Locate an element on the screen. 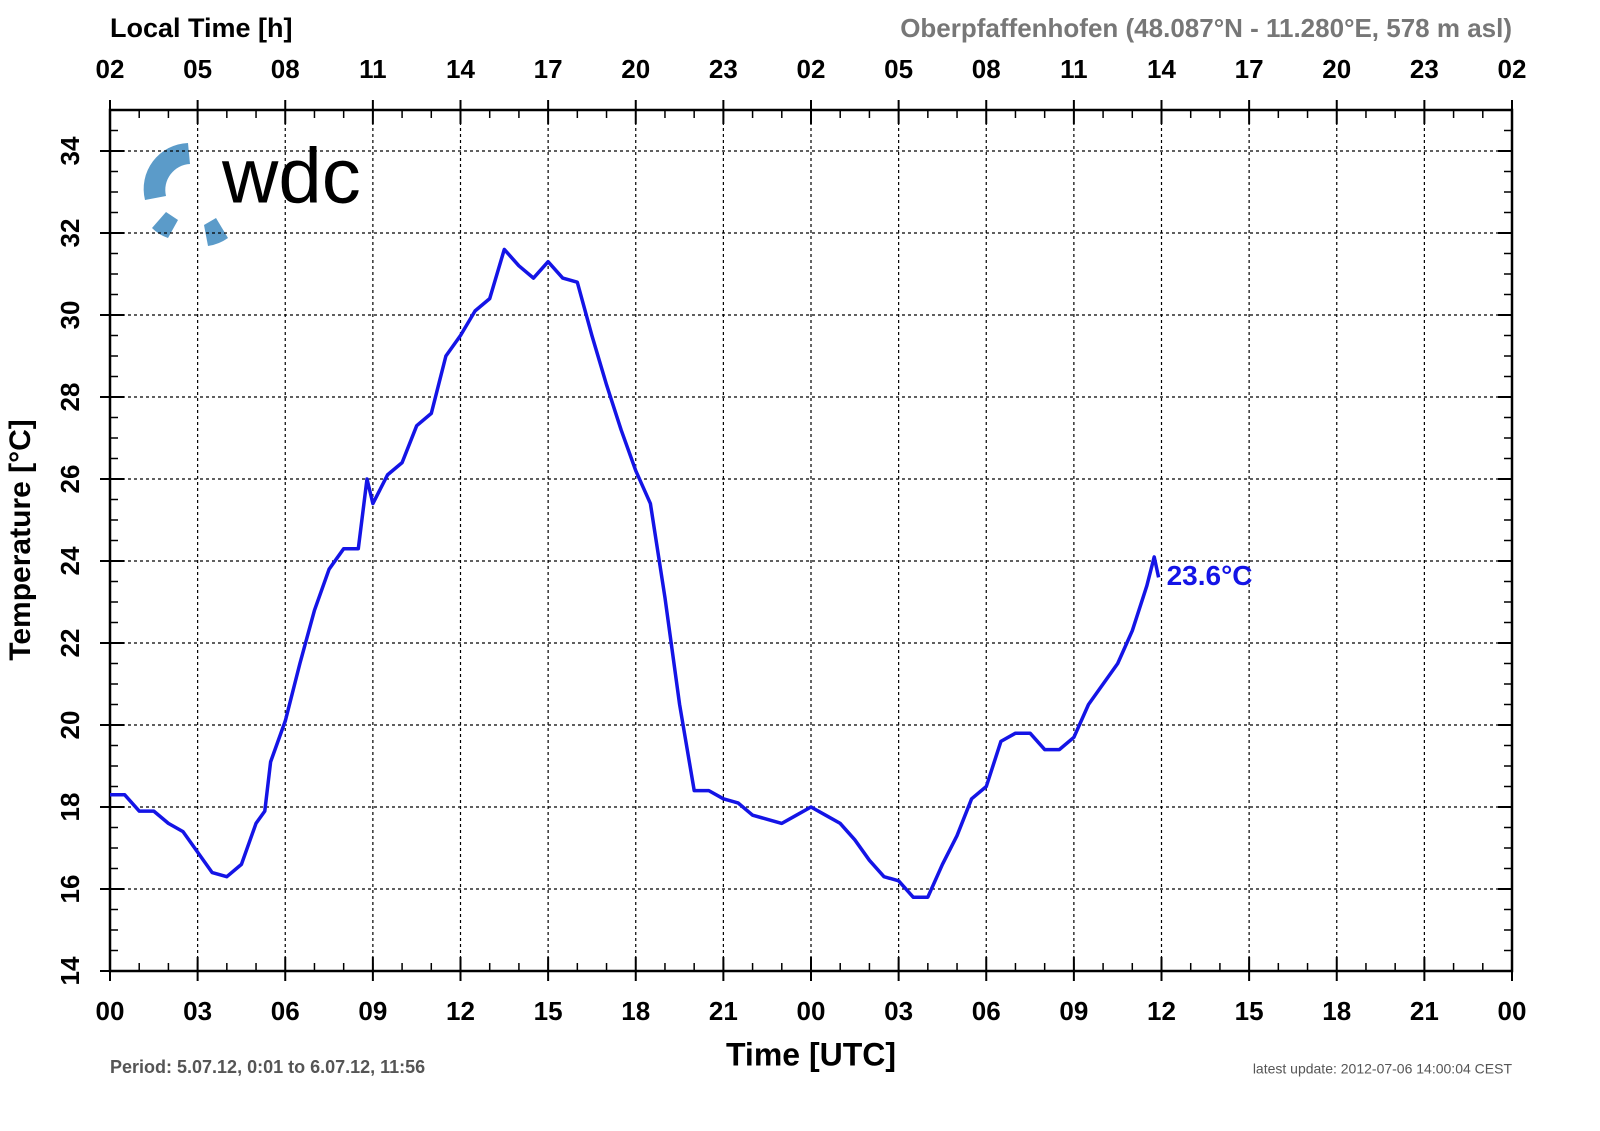 This screenshot has width=1600, height=1131. y-tick-label: 26 is located at coordinates (70, 479).